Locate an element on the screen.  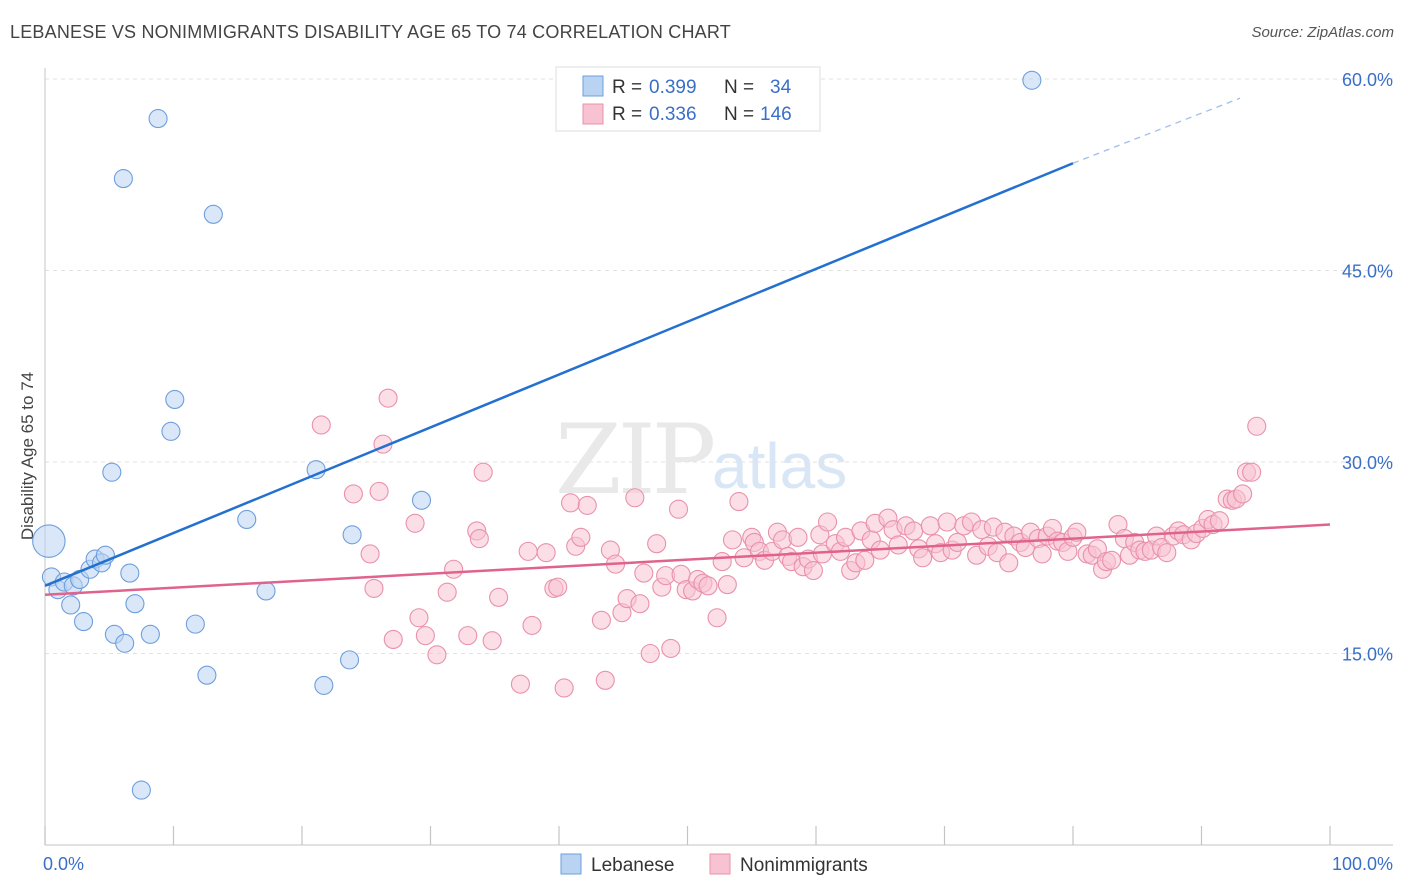
nonimmigrants-trend-line is located at coordinates (687, 560).